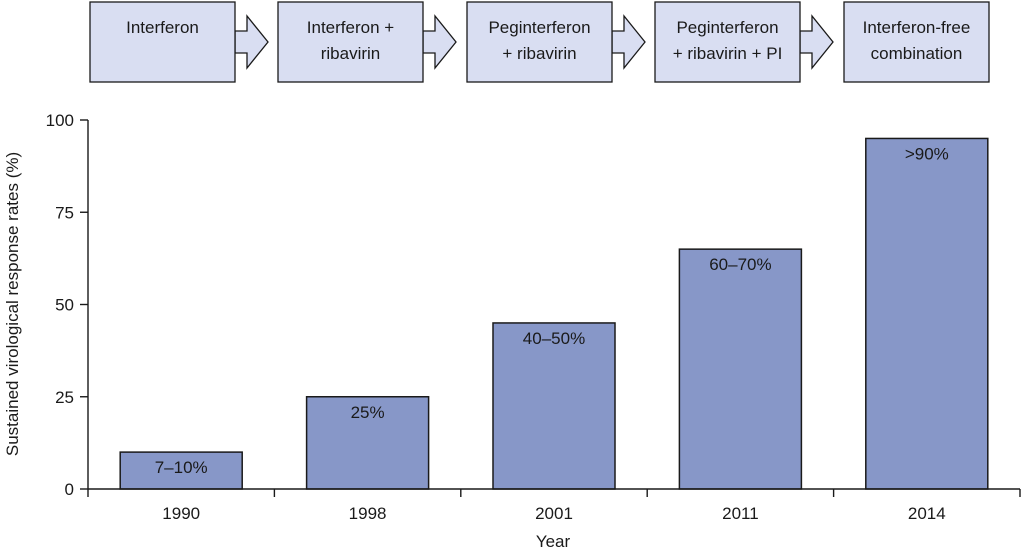  I want to click on y-tick-label-75: 75, so click(64, 212).